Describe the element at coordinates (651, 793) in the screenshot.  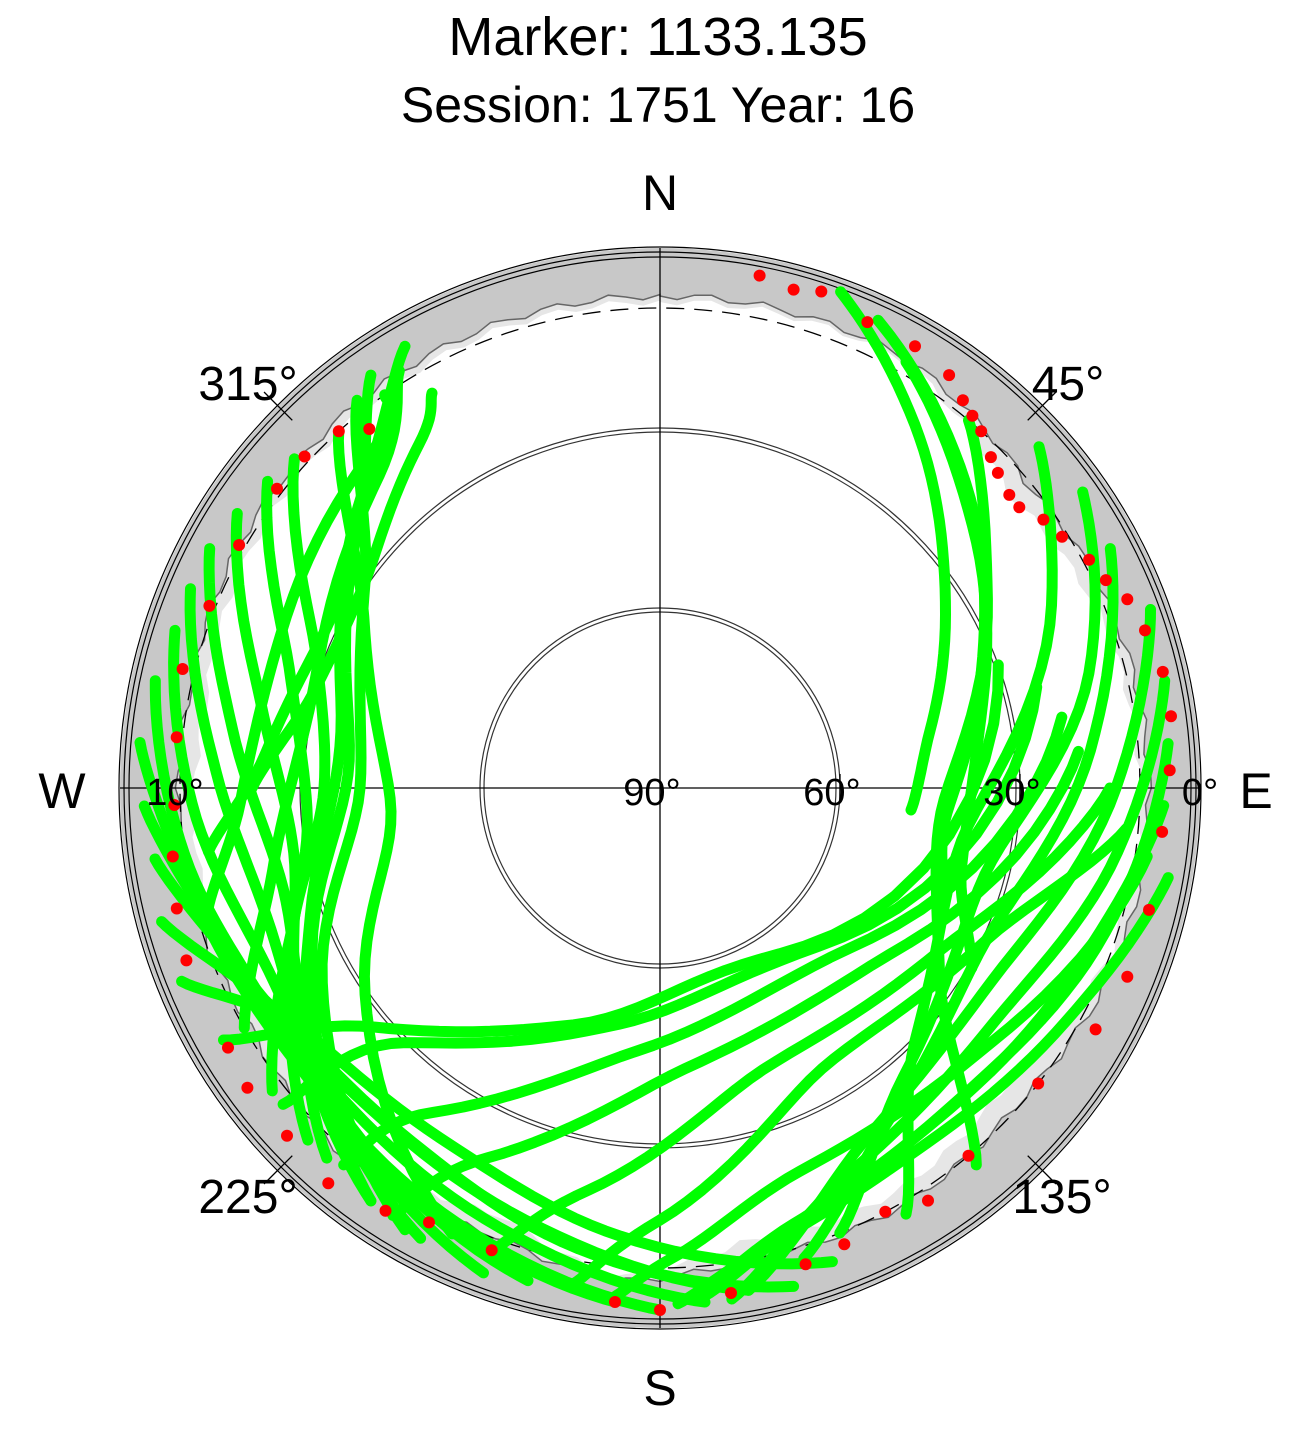
I see `elevation-tick-label: 90°` at that location.